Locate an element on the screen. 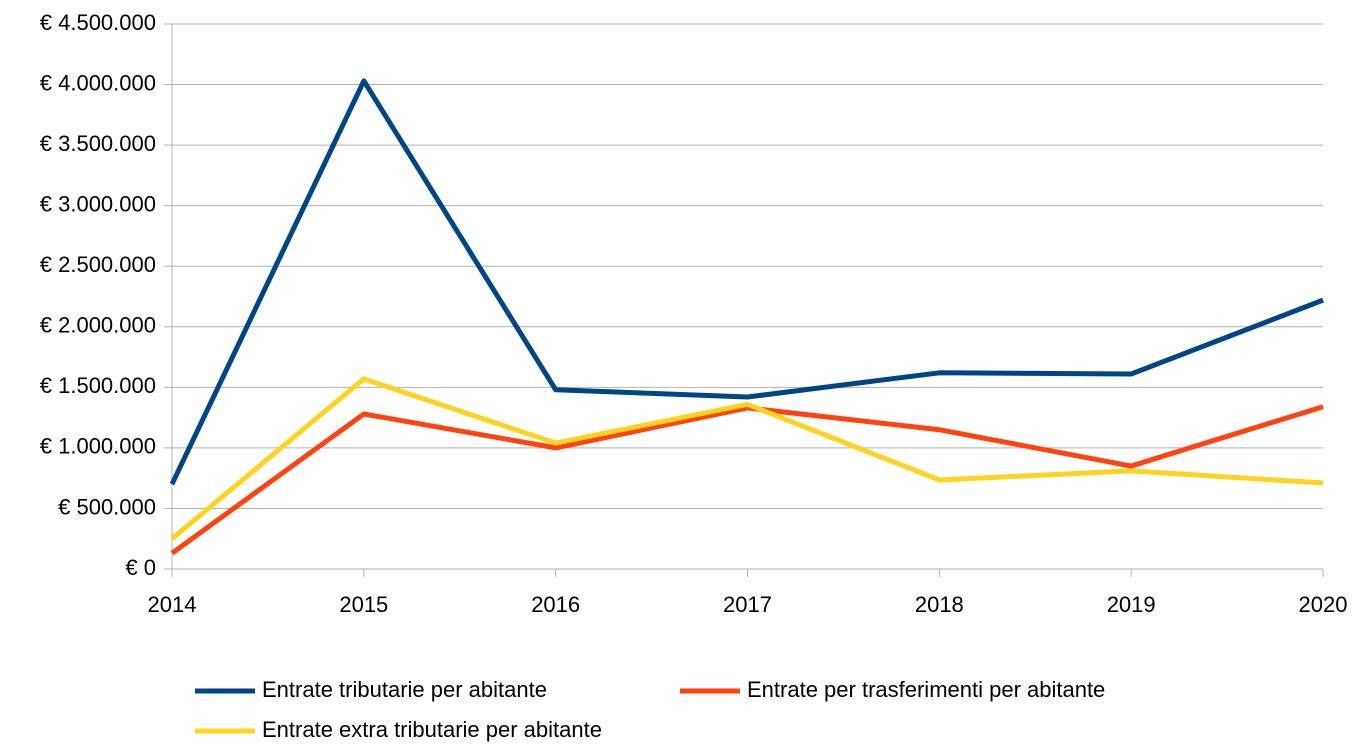 The image size is (1357, 747). x-tick-label: 2015 is located at coordinates (363, 604).